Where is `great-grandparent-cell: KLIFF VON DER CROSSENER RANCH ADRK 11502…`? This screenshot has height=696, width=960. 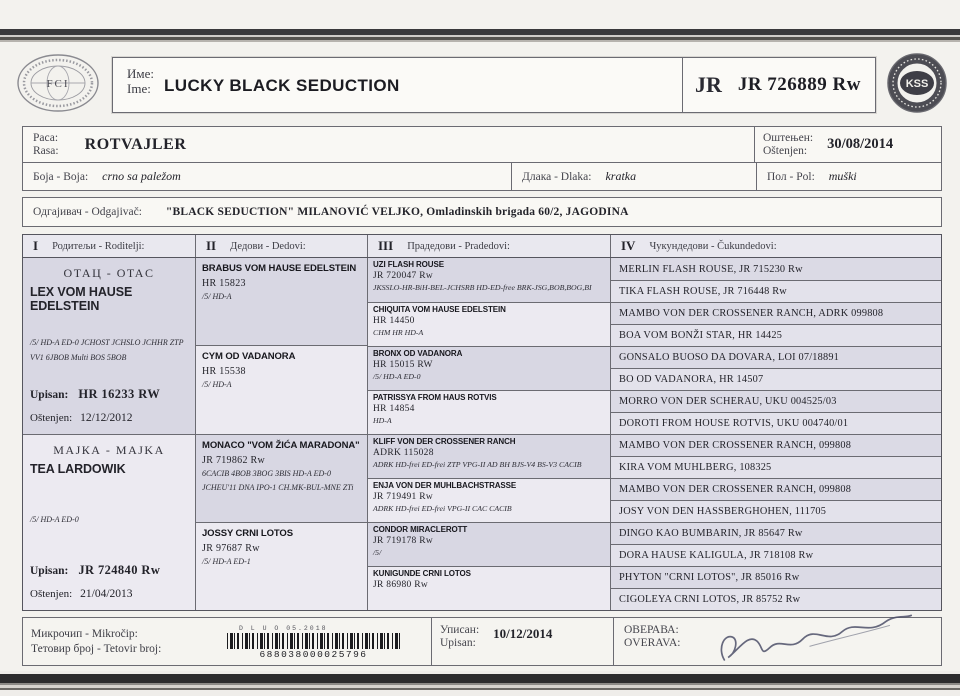 great-grandparent-cell: KLIFF VON DER CROSSENER RANCH ADRK 11502… is located at coordinates (489, 456).